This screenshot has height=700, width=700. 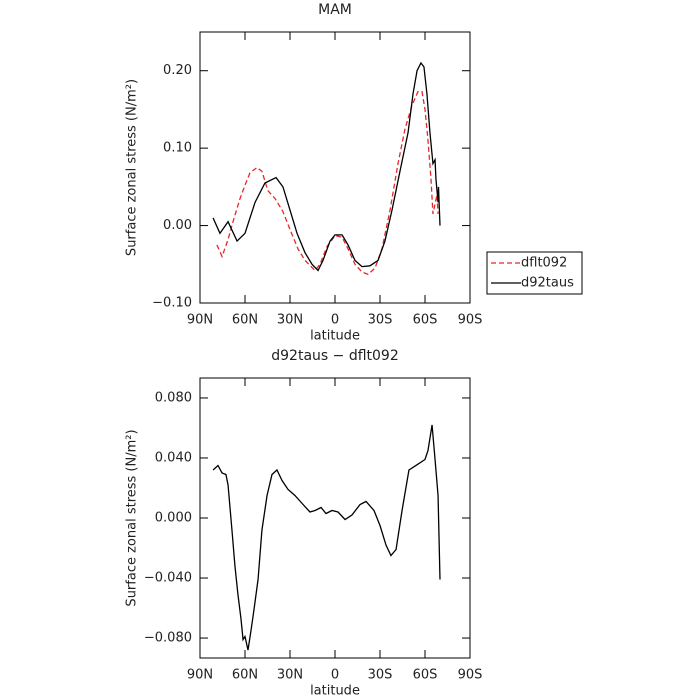 I want to click on y-tick-label: −0.10, so click(x=172, y=303).